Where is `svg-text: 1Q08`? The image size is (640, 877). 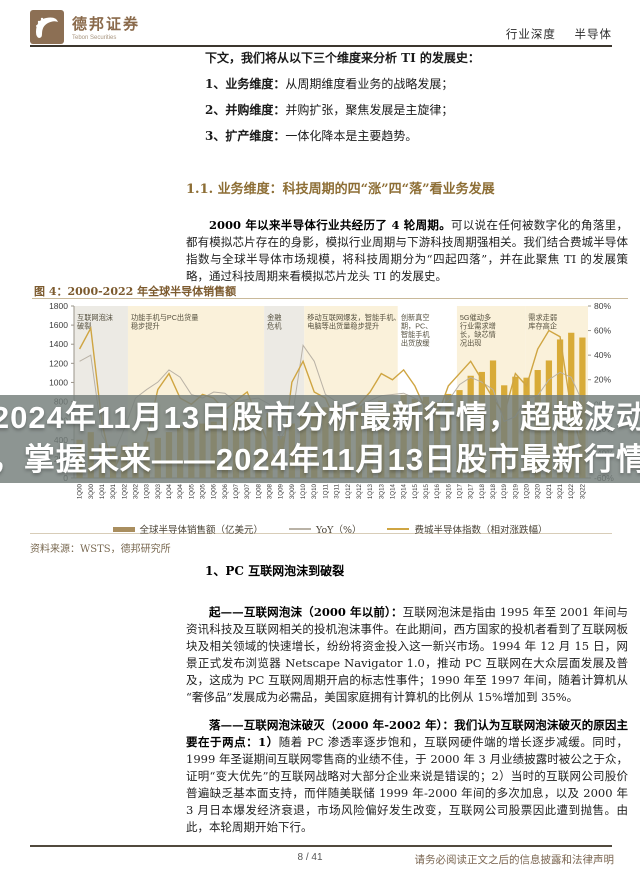 svg-text: 1Q08 is located at coordinates (258, 491).